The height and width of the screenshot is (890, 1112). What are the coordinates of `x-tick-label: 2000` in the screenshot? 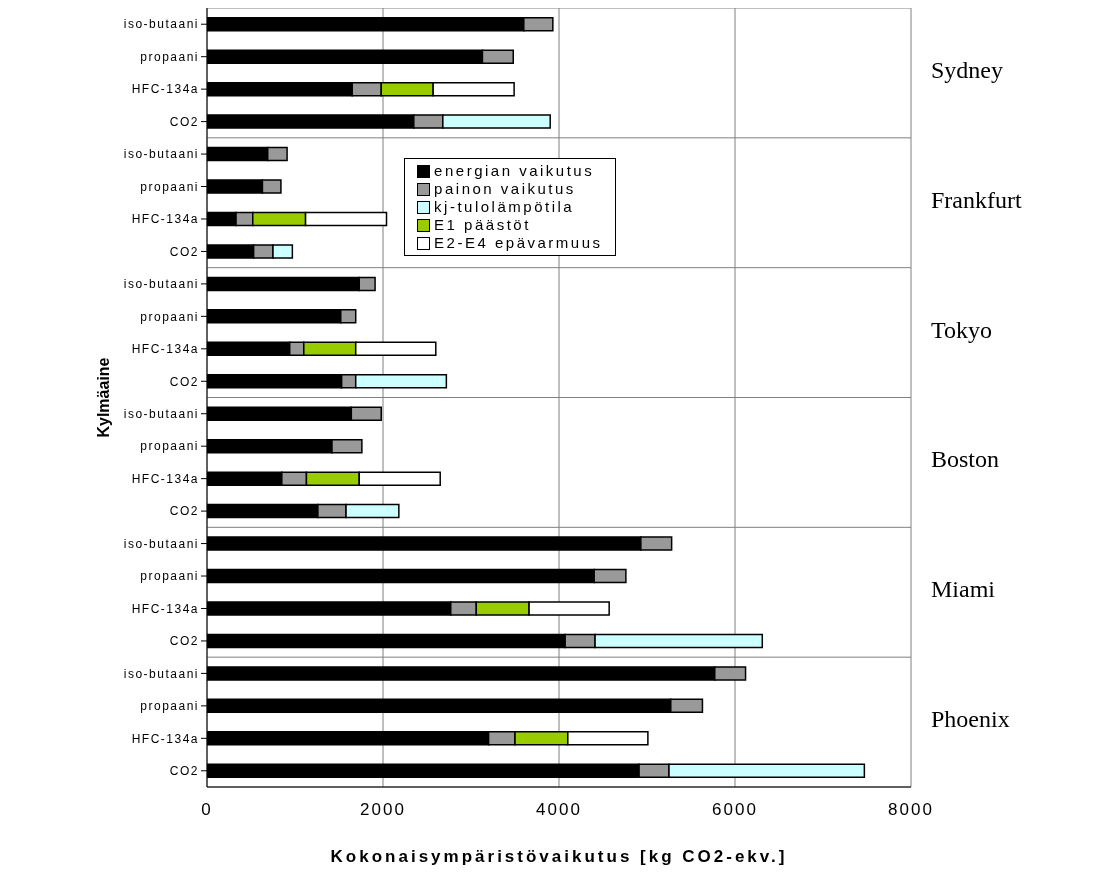 It's located at (383, 810).